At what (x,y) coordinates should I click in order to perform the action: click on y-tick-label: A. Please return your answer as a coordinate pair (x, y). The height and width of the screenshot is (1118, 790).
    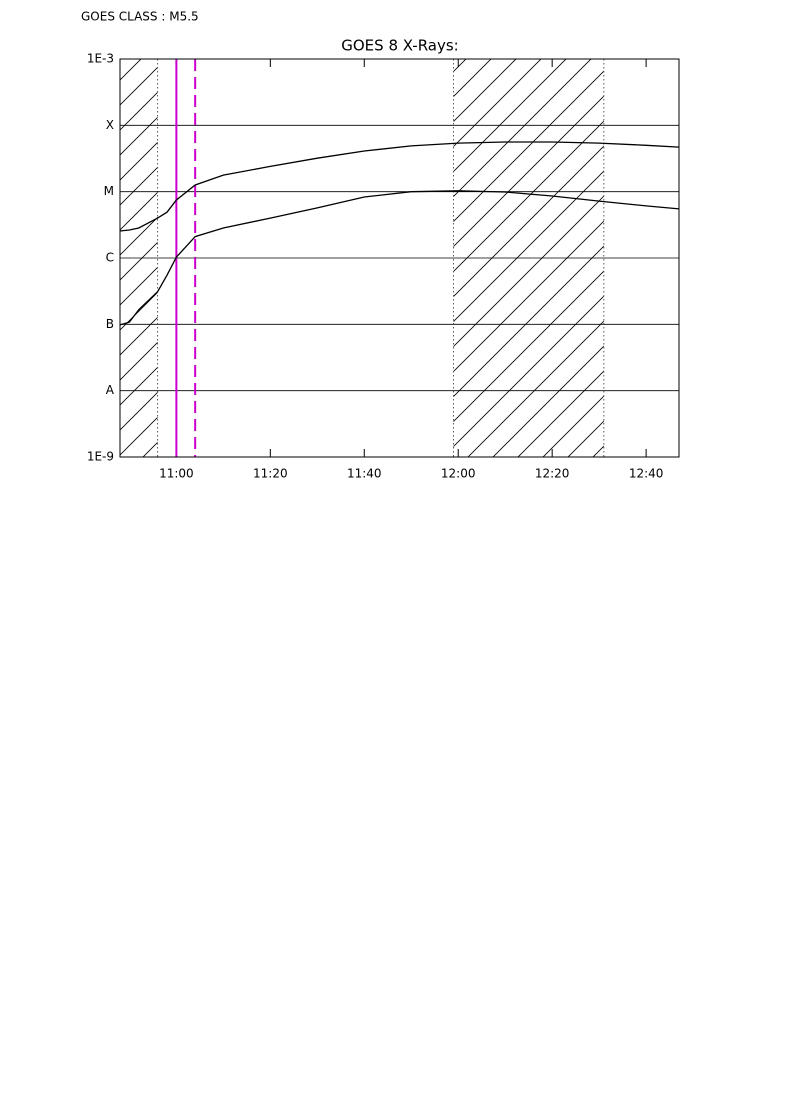
    Looking at the image, I should click on (110, 390).